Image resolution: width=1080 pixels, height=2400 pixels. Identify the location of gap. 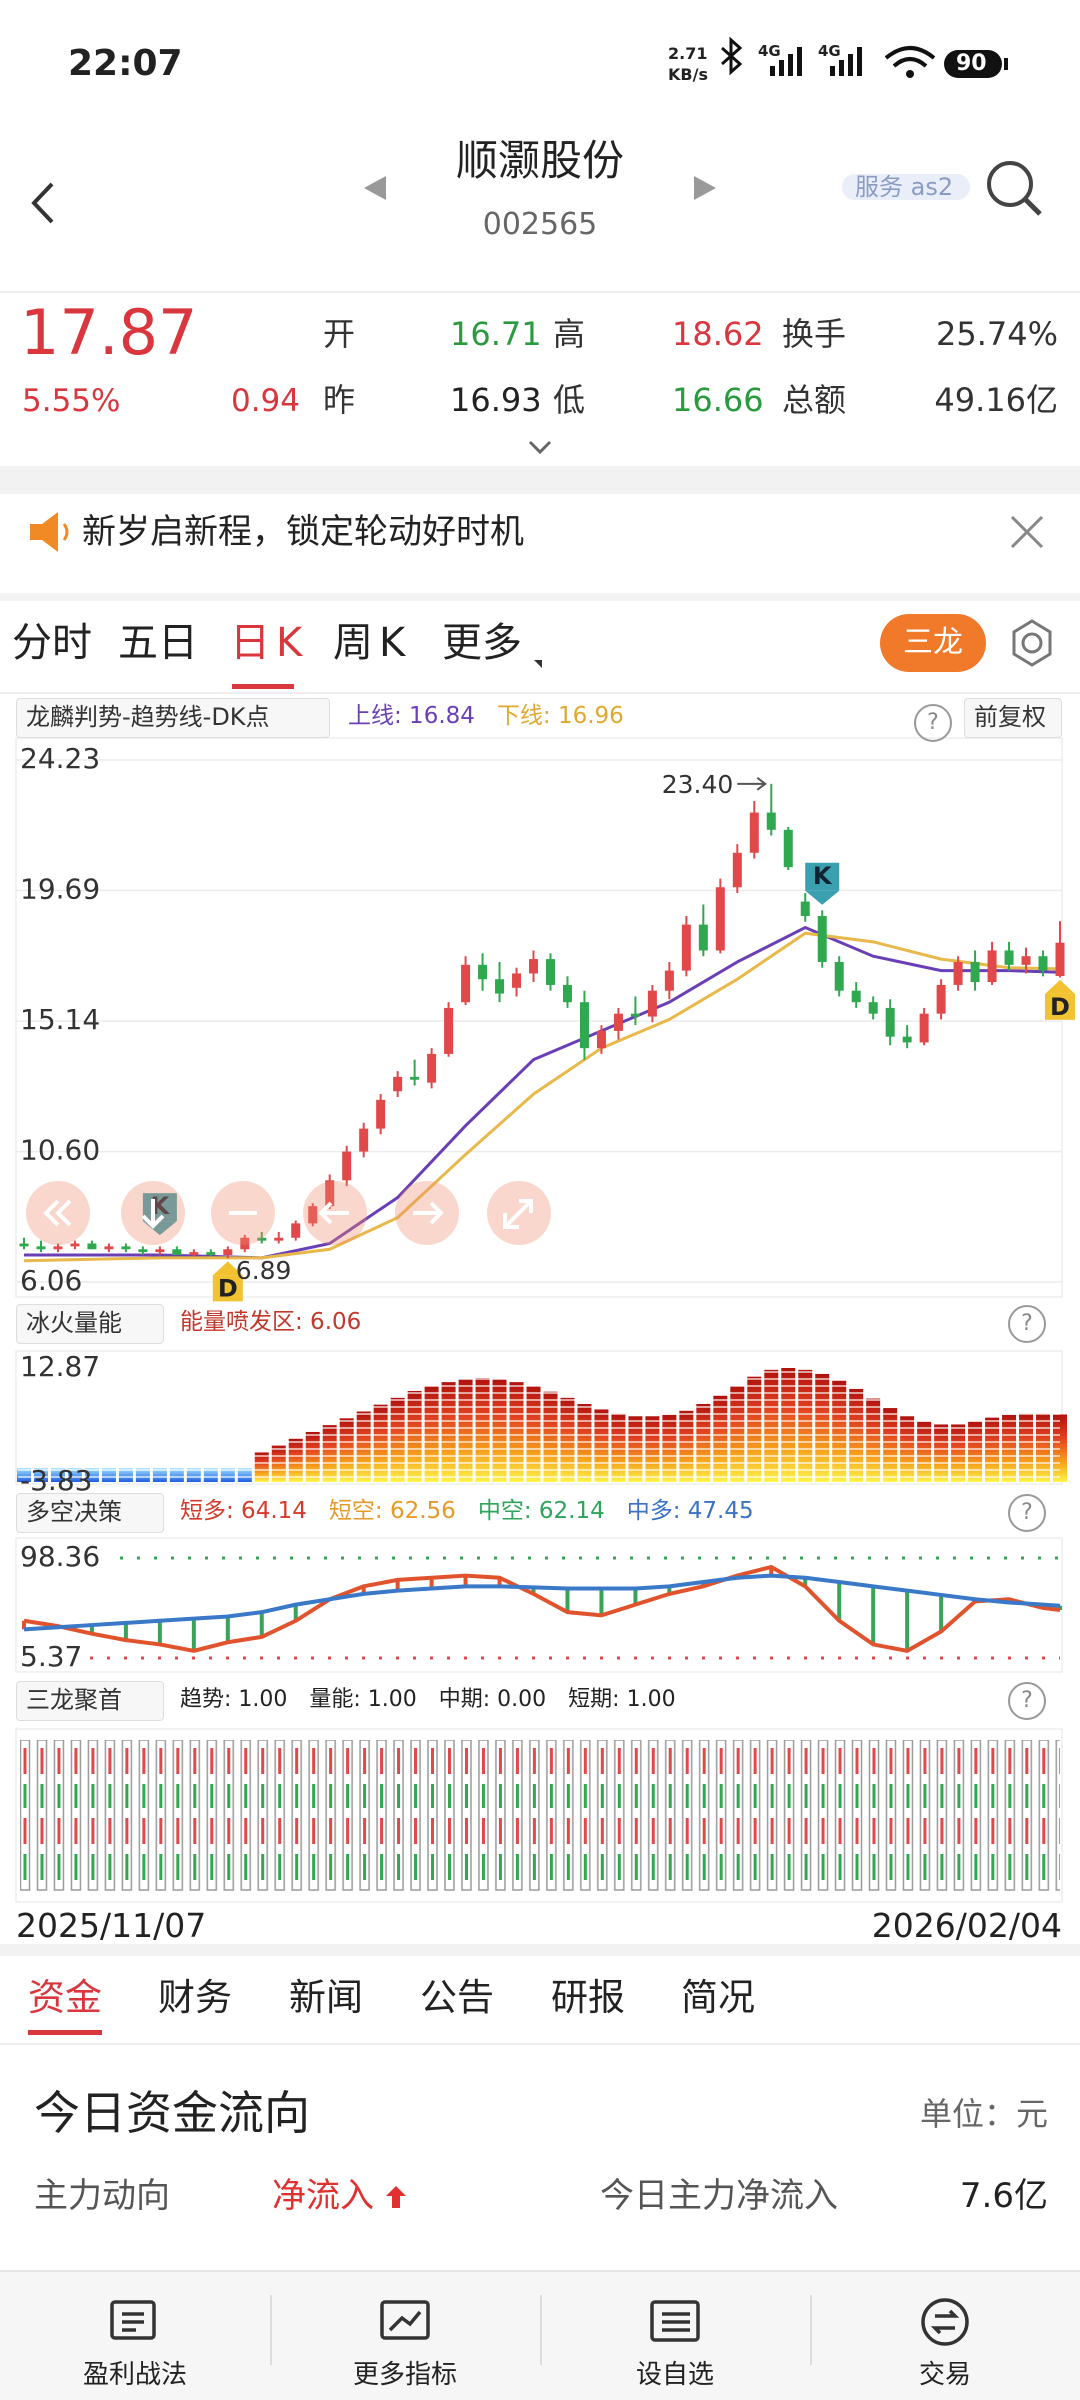
(540, 1950).